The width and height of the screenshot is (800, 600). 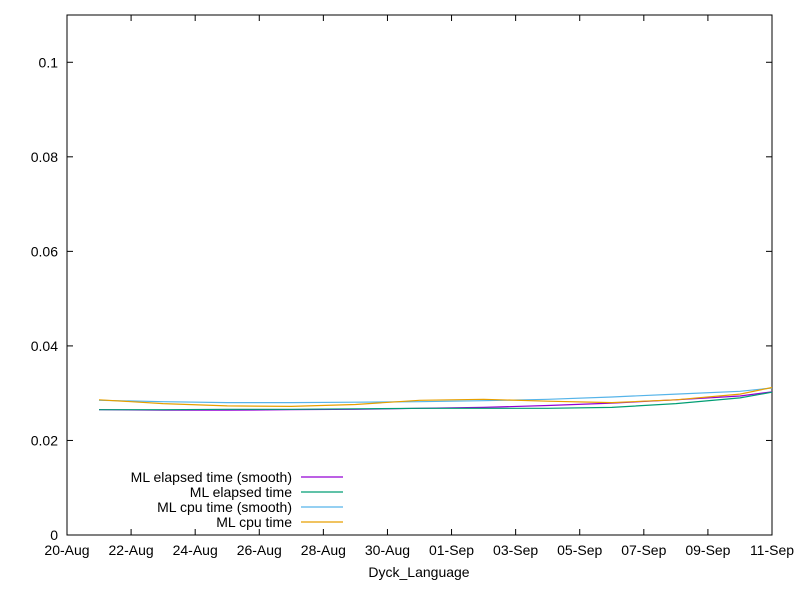 I want to click on x-tick-label: 09-Sep, so click(x=707, y=550).